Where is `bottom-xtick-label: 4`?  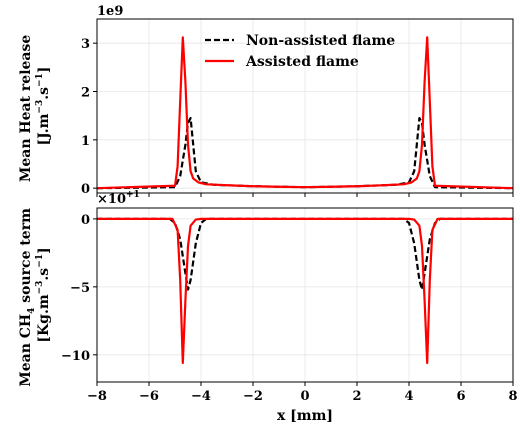 bottom-xtick-label: 4 is located at coordinates (408, 396).